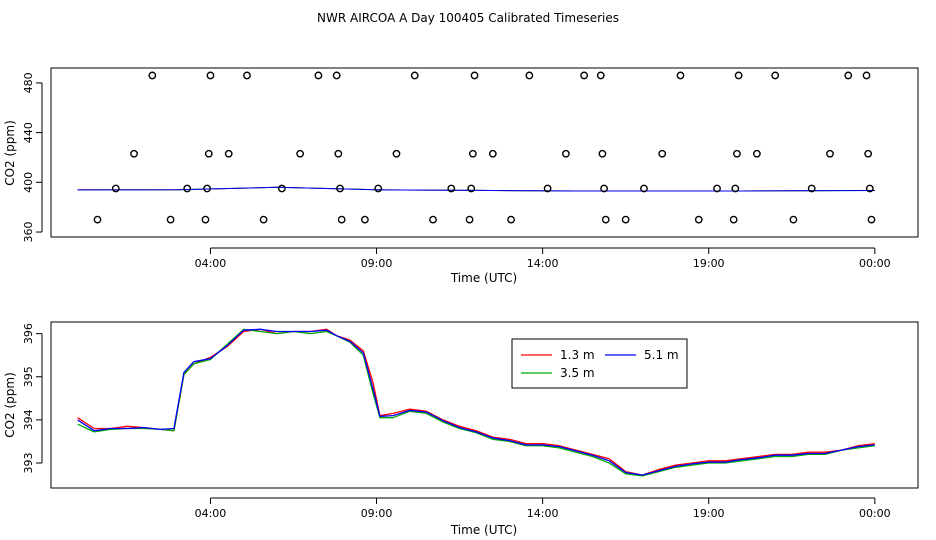 This screenshot has width=936, height=540. What do you see at coordinates (661, 355) in the screenshot?
I see `legend-label-5-1m: 5.1 m` at bounding box center [661, 355].